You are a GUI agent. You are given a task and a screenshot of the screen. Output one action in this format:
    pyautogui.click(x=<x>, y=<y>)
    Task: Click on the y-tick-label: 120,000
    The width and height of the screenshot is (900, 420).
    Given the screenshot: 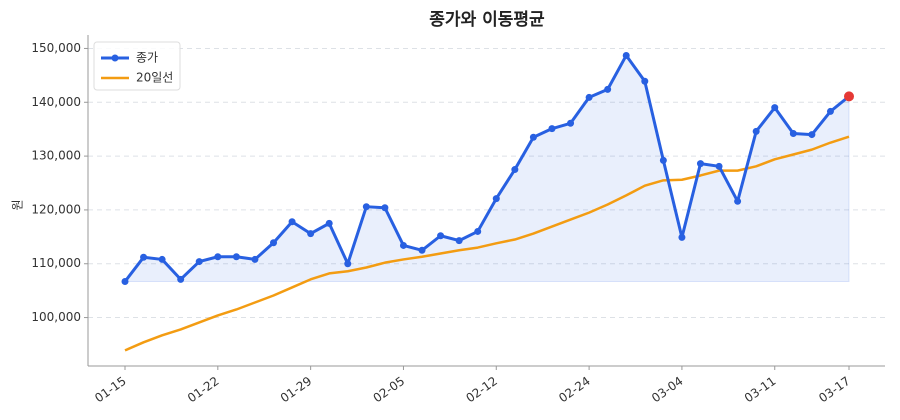 What is the action you would take?
    pyautogui.click(x=56, y=209)
    